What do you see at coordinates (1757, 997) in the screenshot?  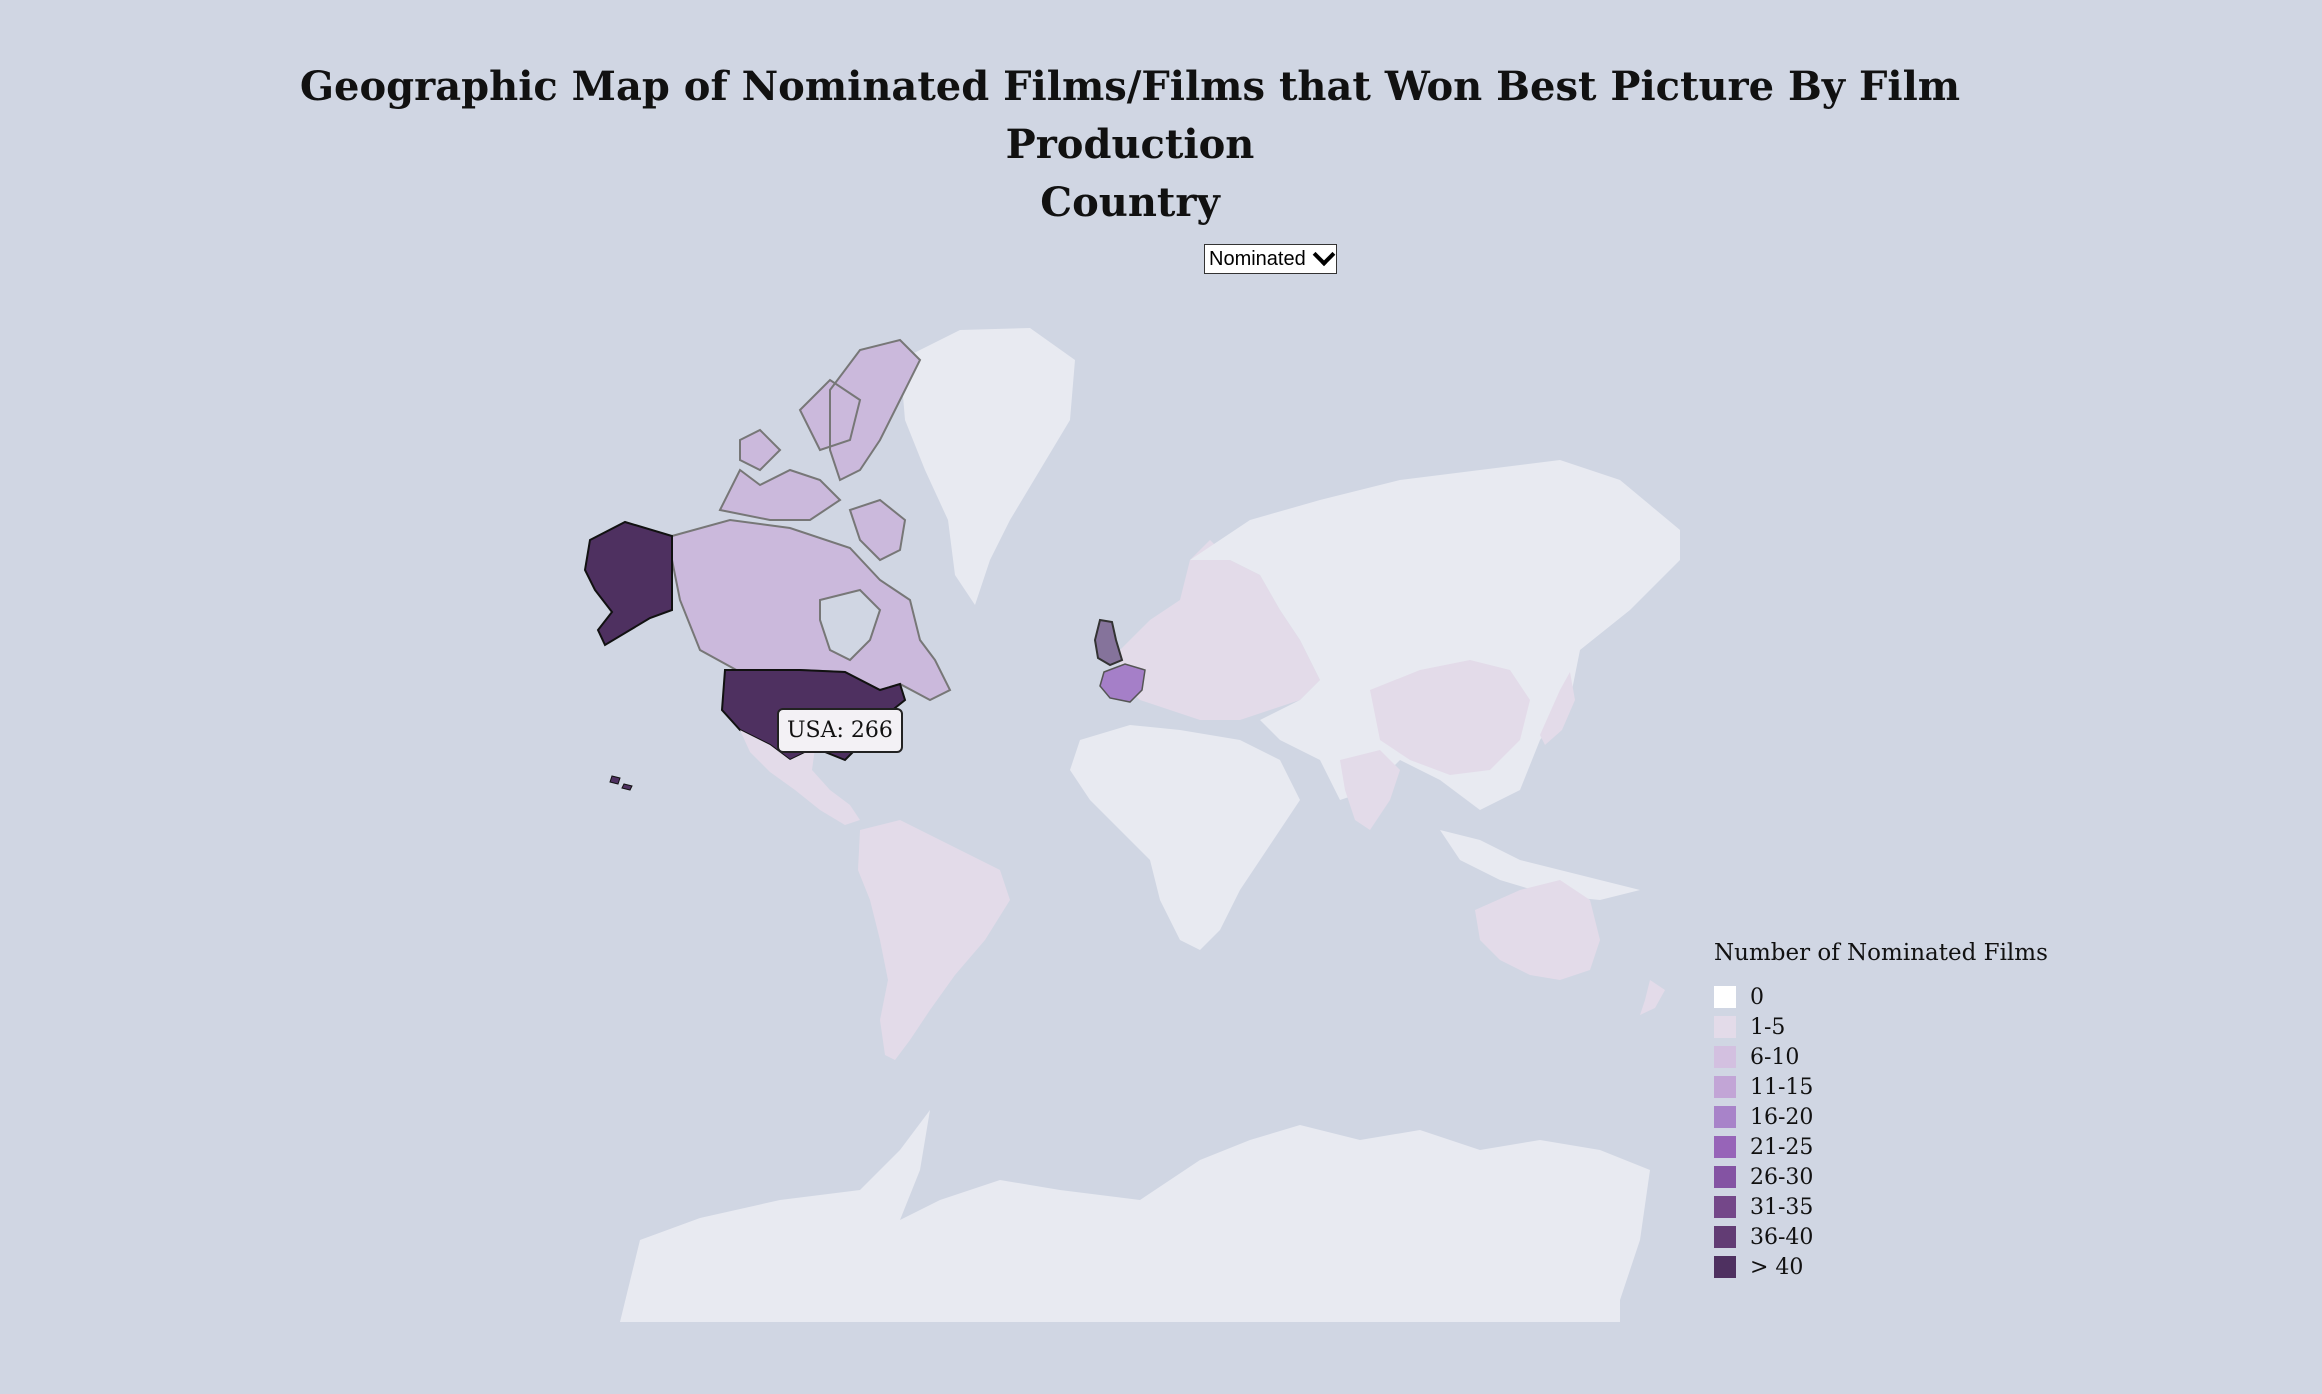 I see `legend-label: 0` at bounding box center [1757, 997].